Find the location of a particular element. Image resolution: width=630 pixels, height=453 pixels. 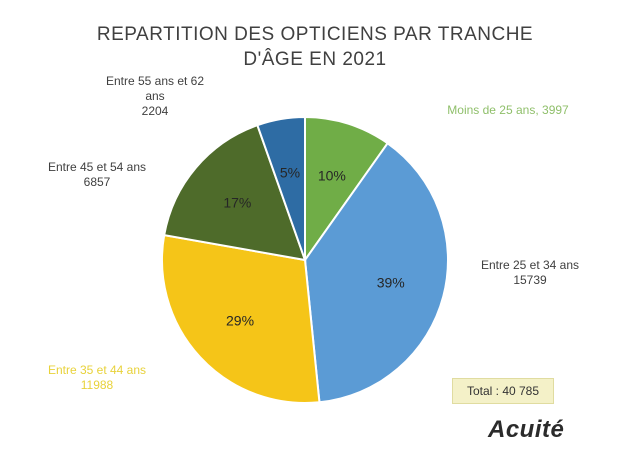

label-55-62: Entre 55 ans et 62 ans 2204 is located at coordinates (155, 96).